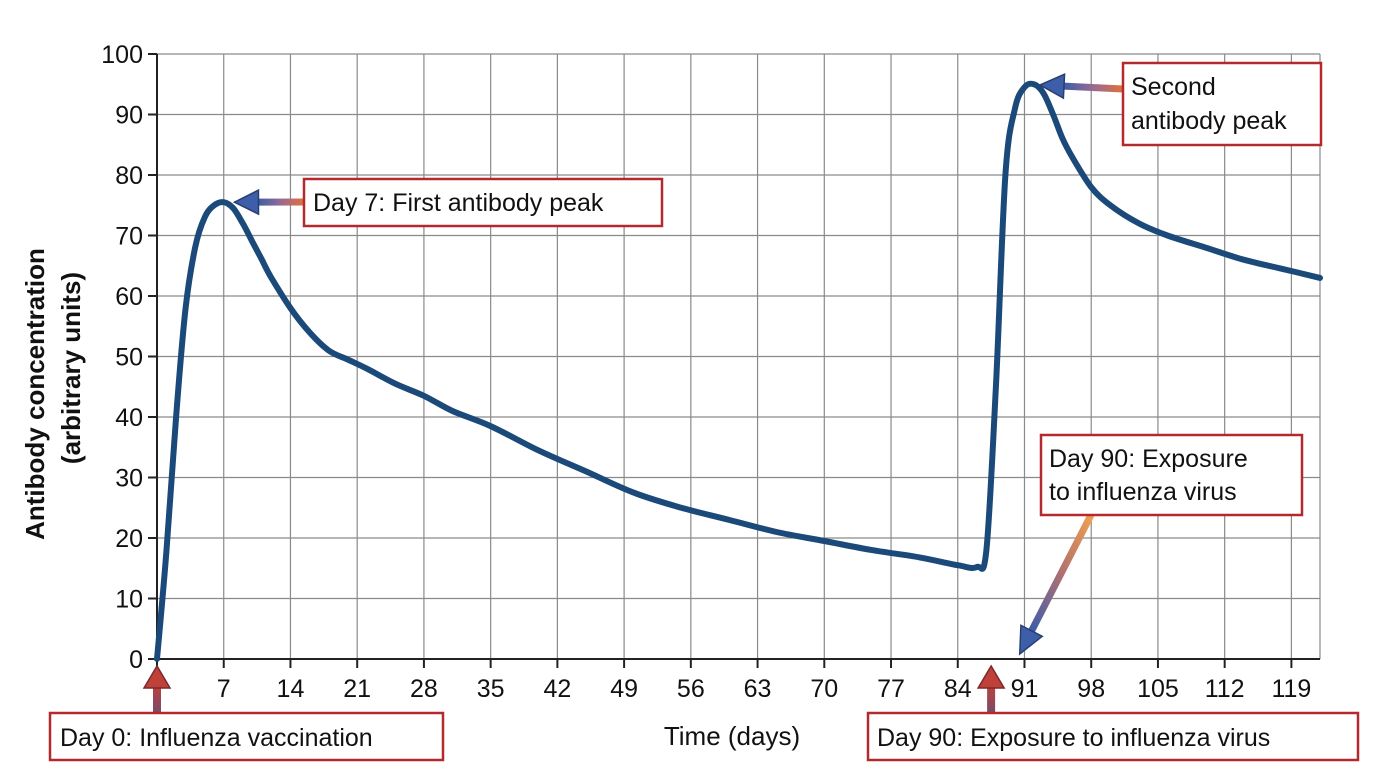 The width and height of the screenshot is (1376, 768). Describe the element at coordinates (732, 736) in the screenshot. I see `x-axis-title: Time (days)` at that location.